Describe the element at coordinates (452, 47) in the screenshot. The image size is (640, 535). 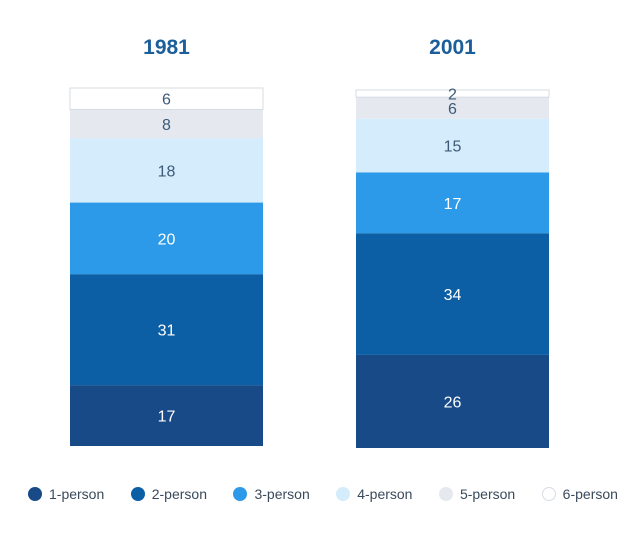
I see `column-title-2001: 2001` at that location.